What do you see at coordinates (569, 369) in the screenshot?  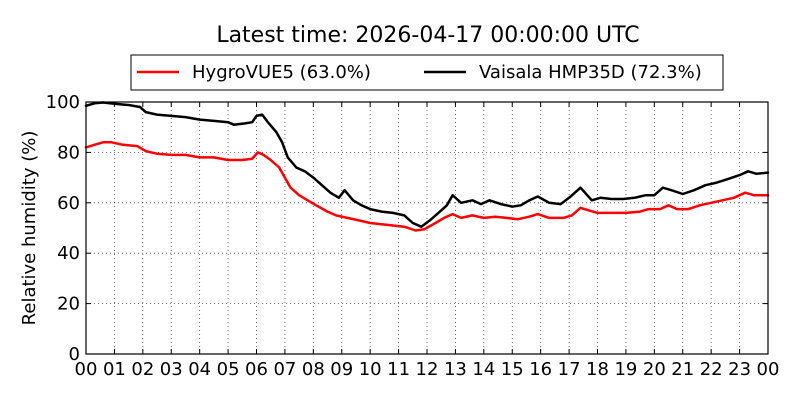 I see `x-tick-label: 17` at bounding box center [569, 369].